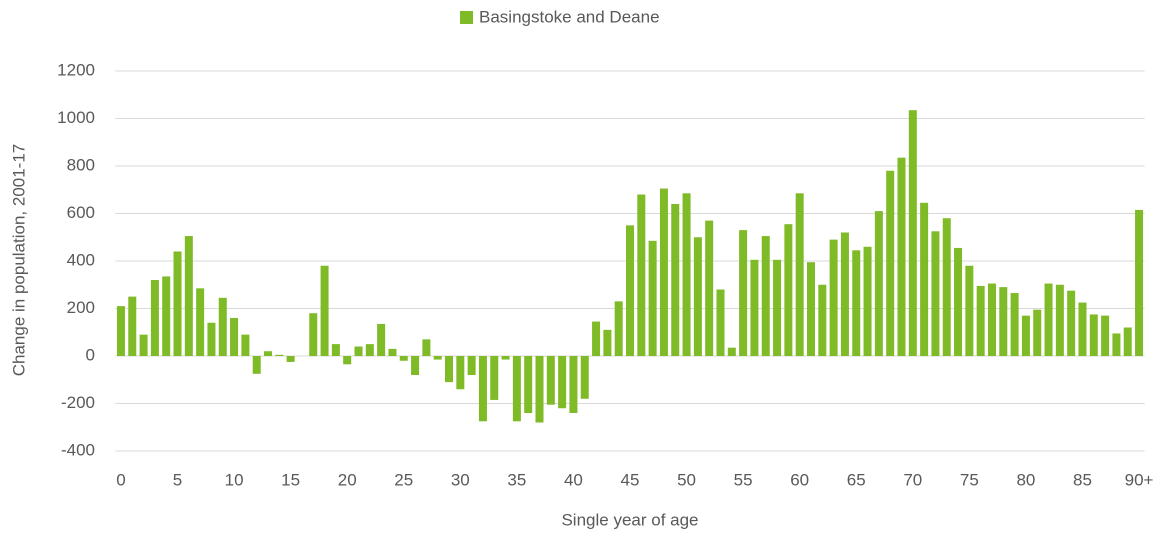 The width and height of the screenshot is (1162, 543). Describe the element at coordinates (290, 479) in the screenshot. I see `x-tick-label: 15` at that location.